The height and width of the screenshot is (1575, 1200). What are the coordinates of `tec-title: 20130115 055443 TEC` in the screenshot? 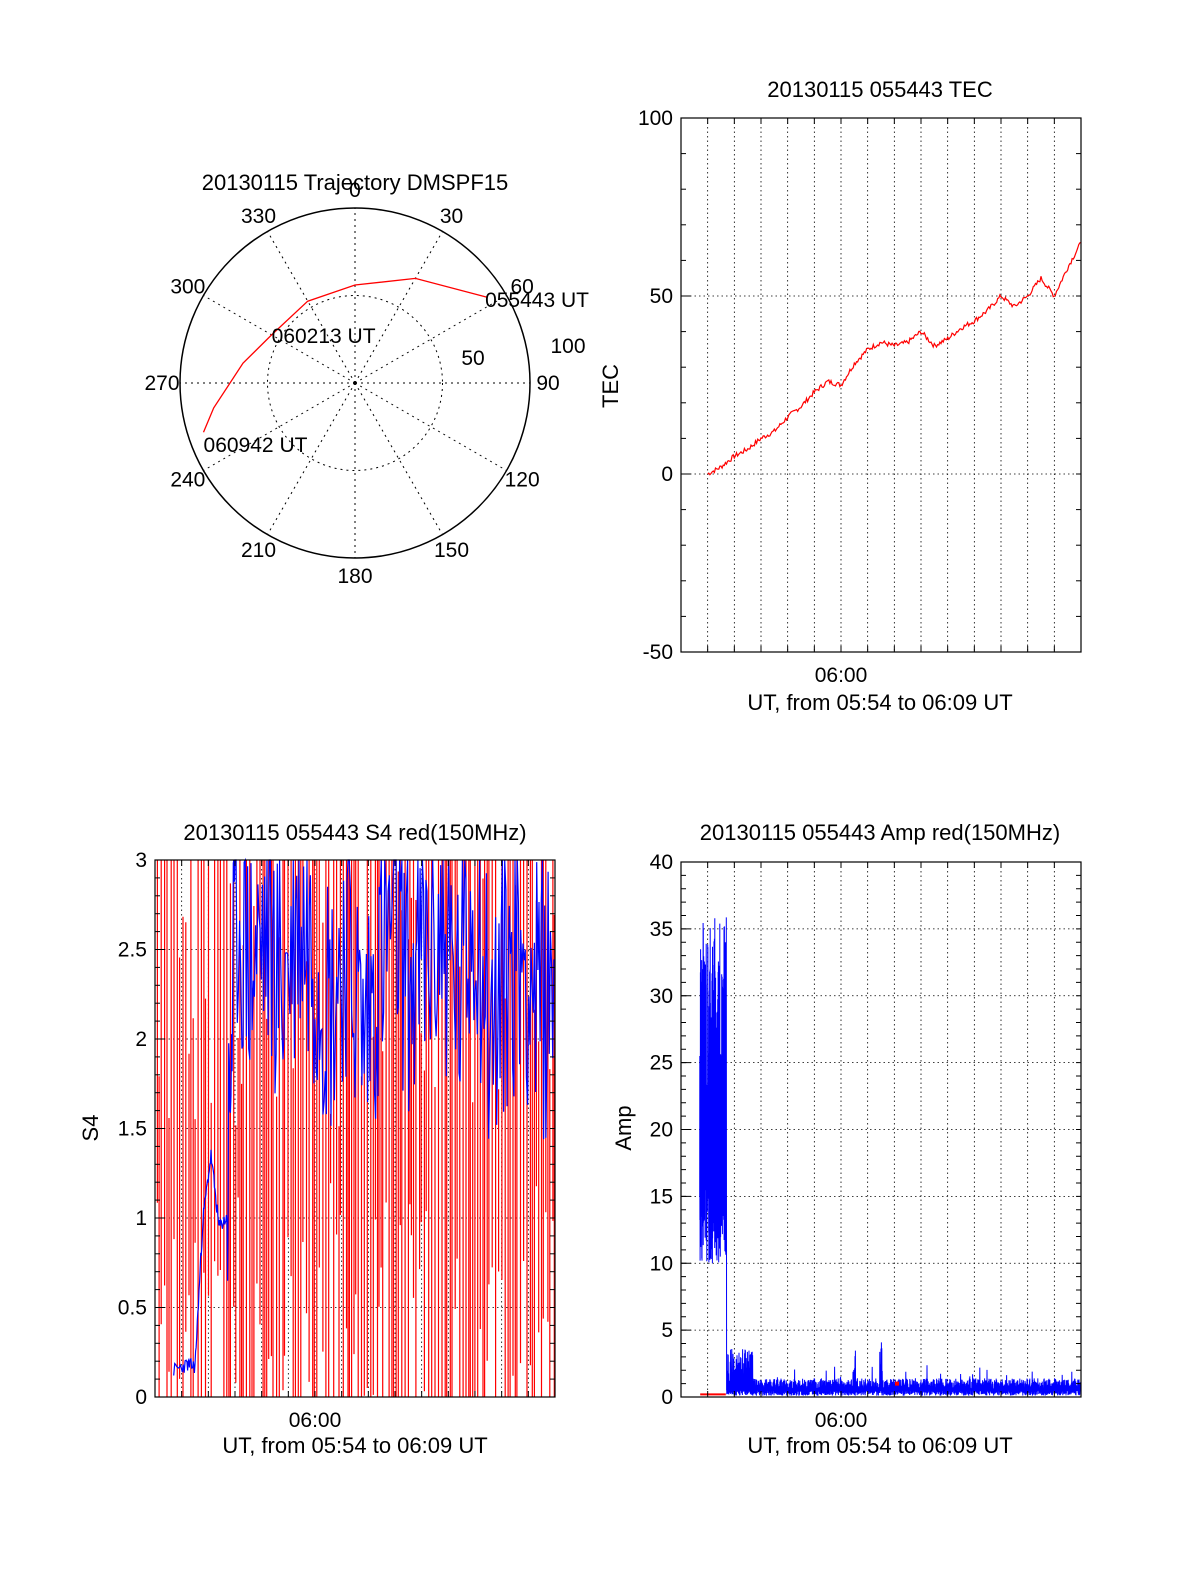 It's located at (880, 89).